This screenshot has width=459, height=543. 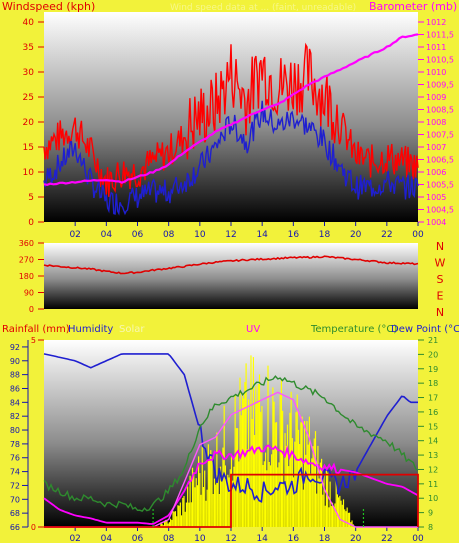 I want to click on wind-x-tick-label: 02, so click(x=74, y=235).